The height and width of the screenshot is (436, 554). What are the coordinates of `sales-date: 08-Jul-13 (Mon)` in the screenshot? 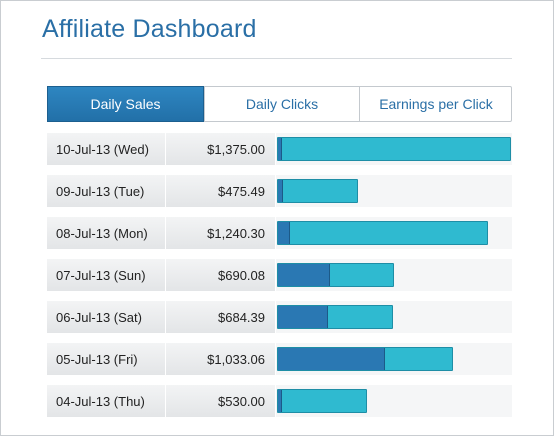 It's located at (106, 233).